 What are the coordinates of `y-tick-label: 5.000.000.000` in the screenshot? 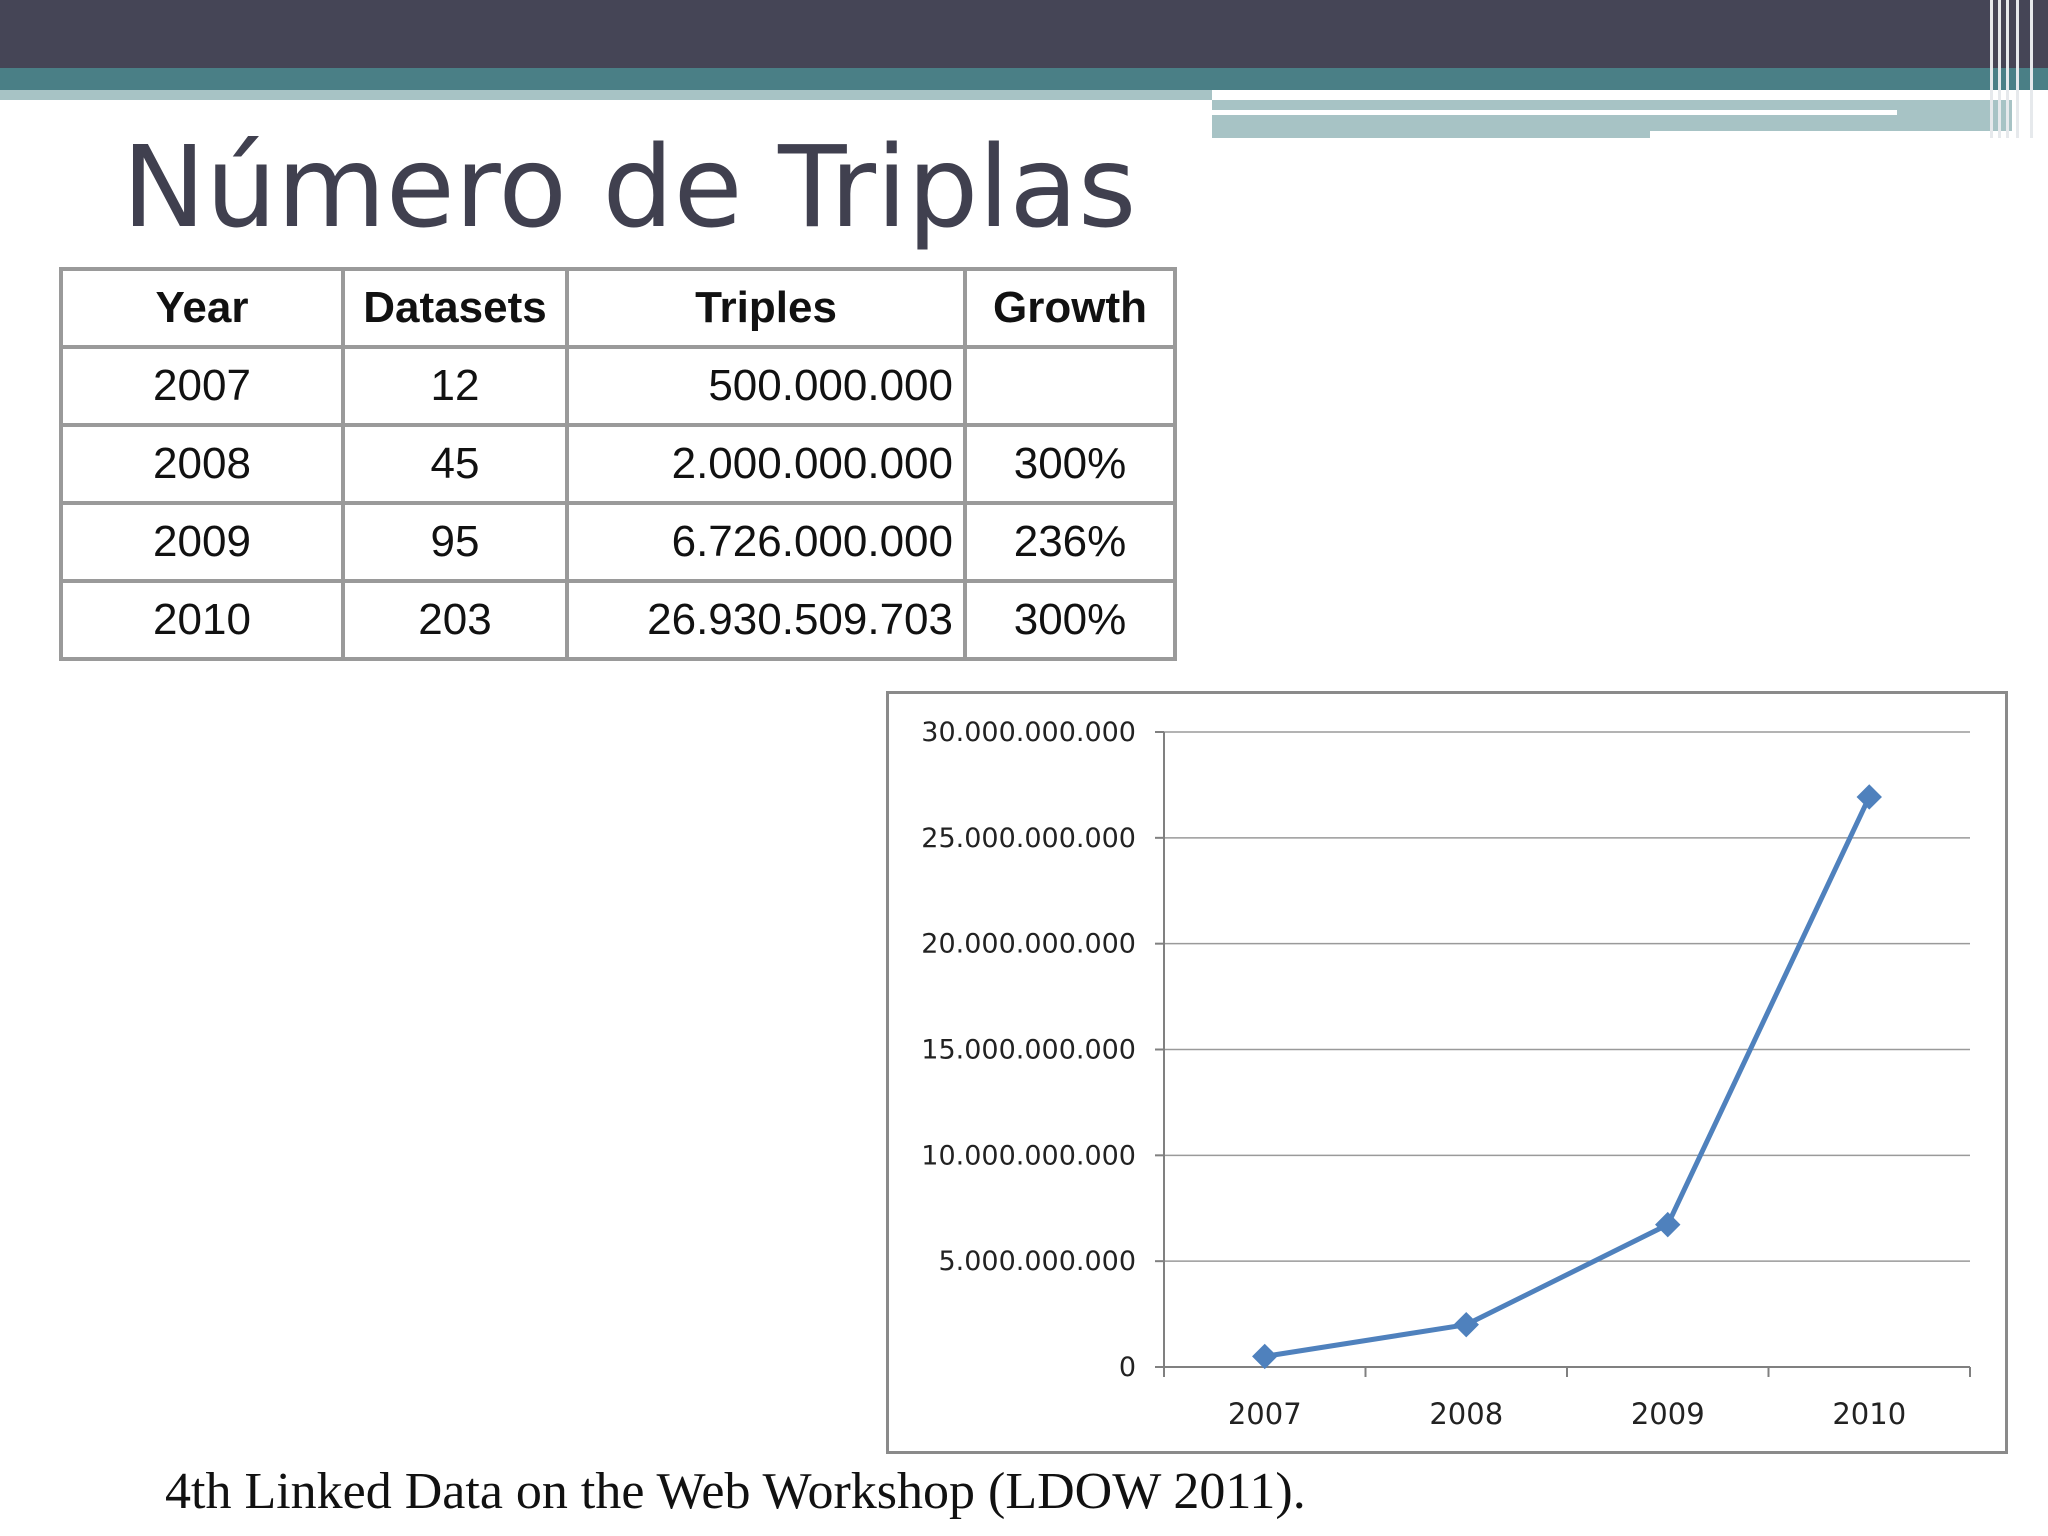 It's located at (1037, 1261).